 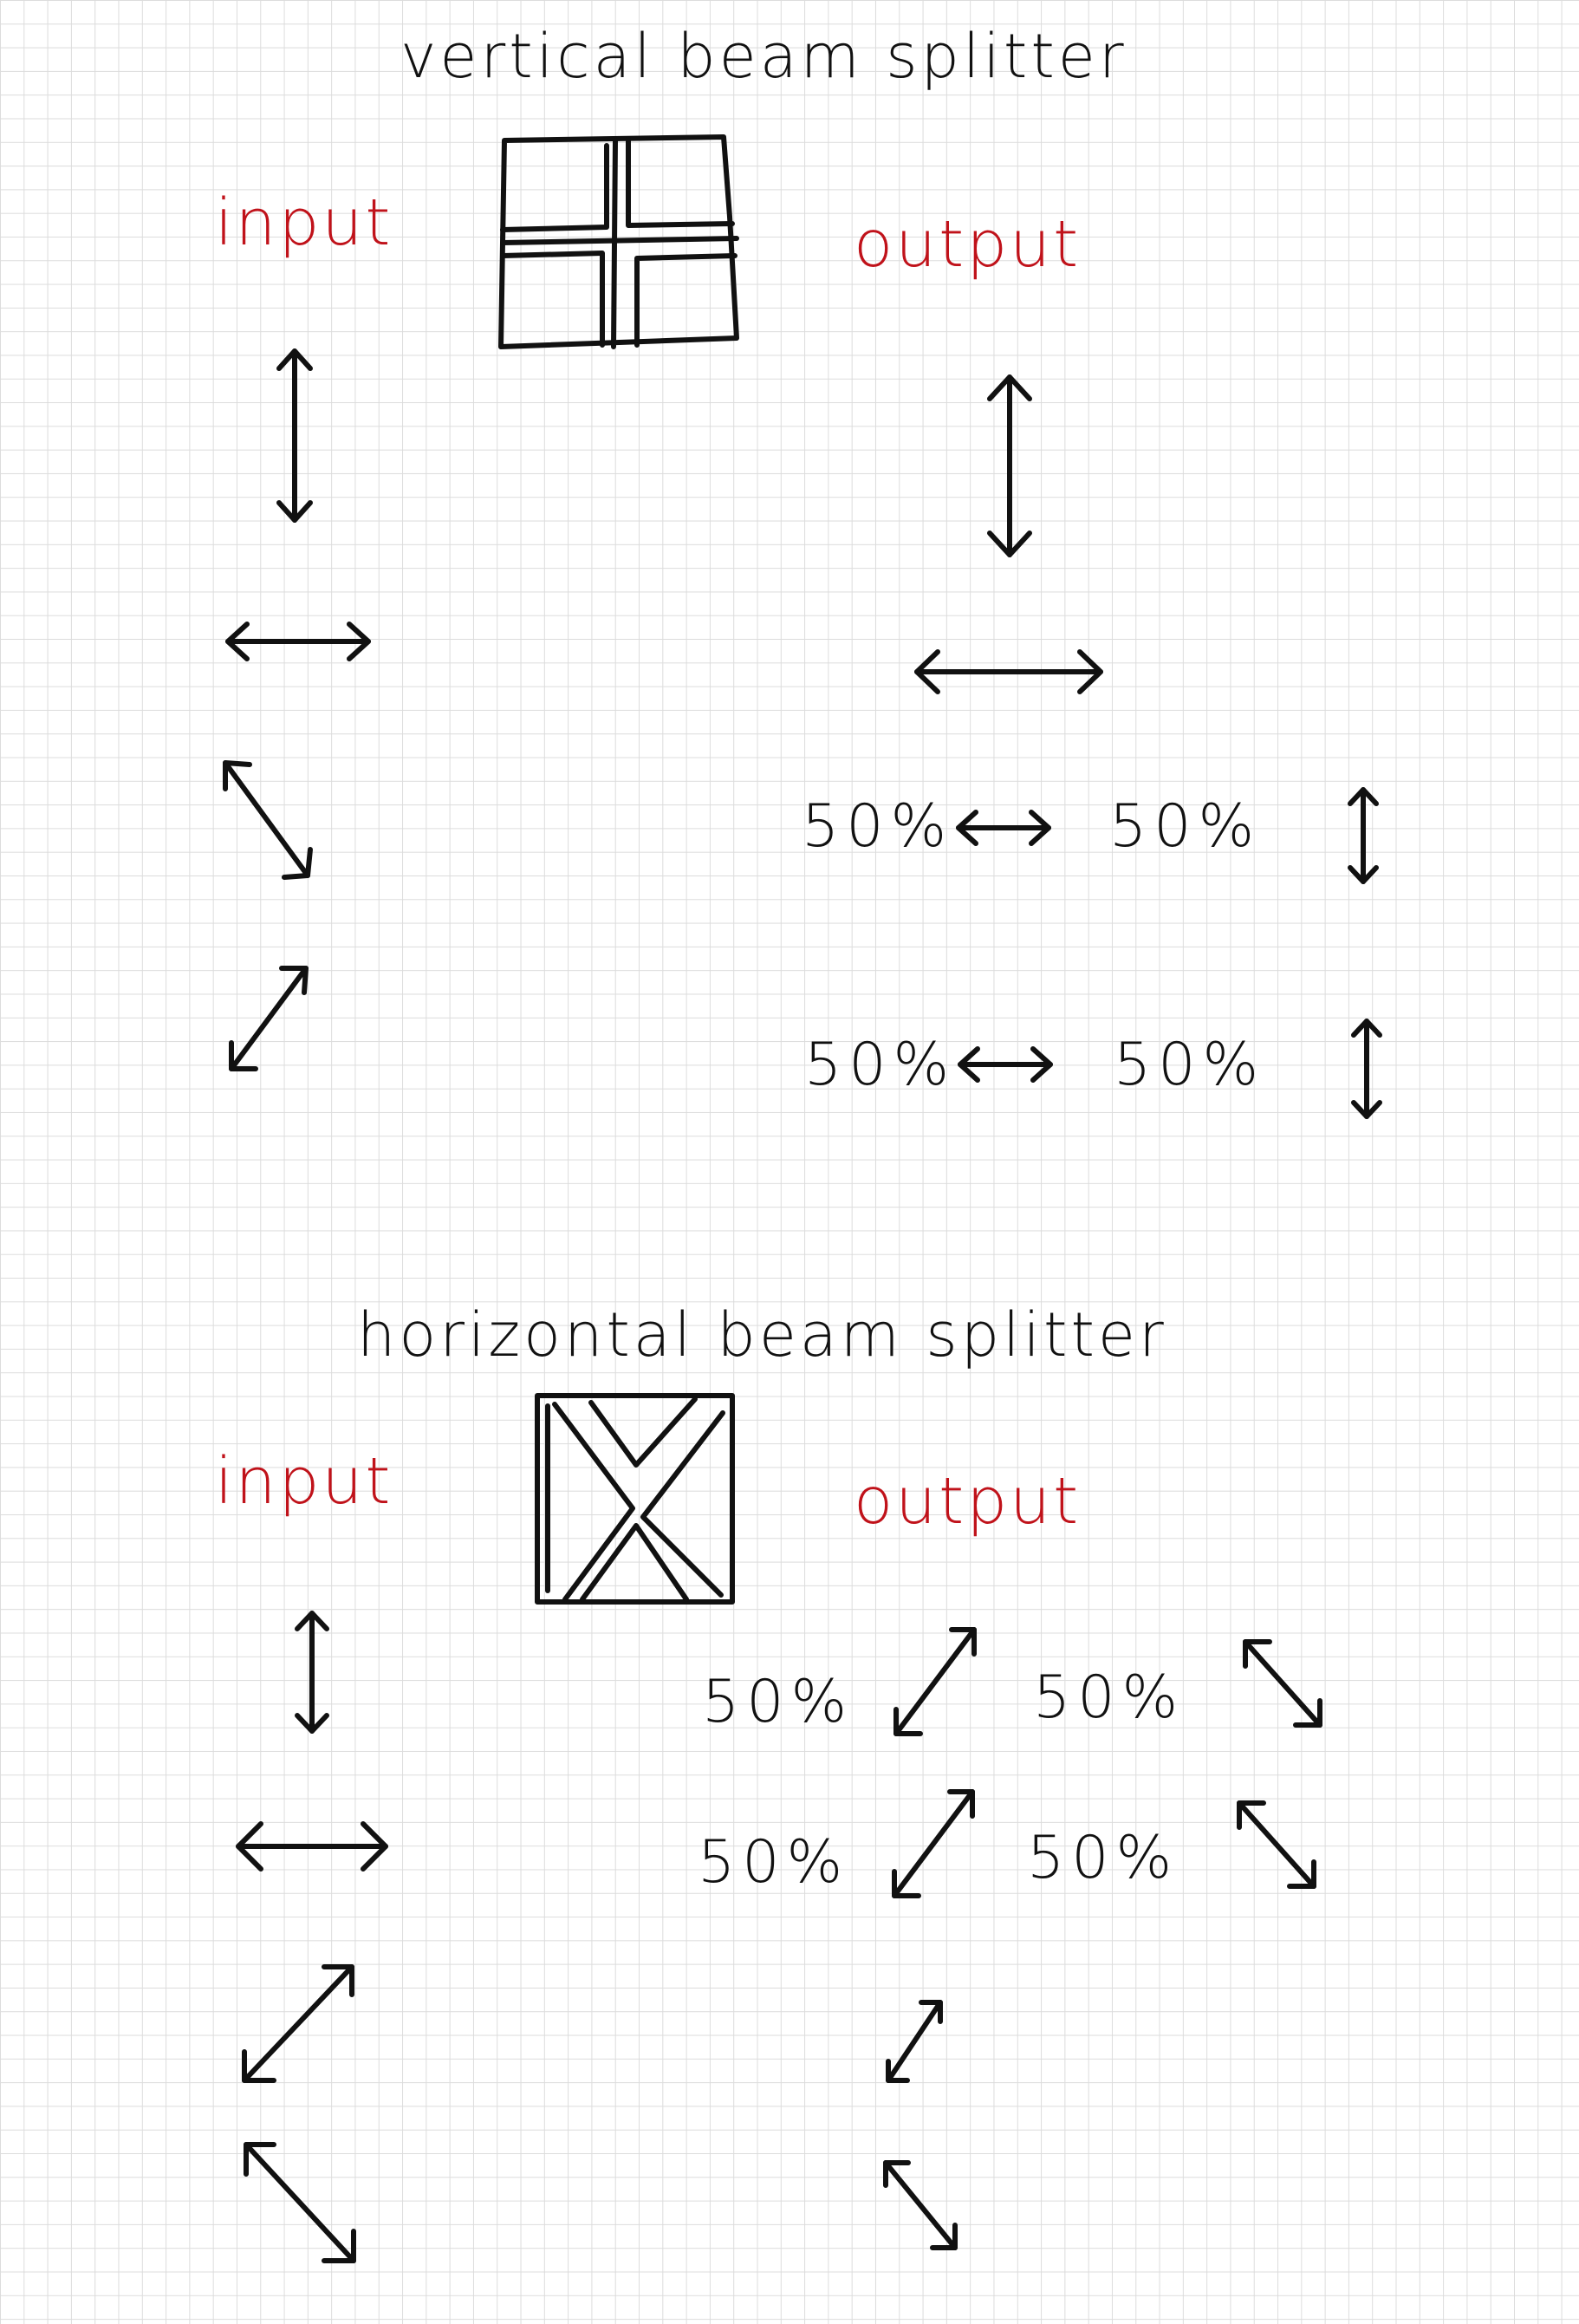 What do you see at coordinates (1010, 465) in the screenshot?
I see `vertical-output-vertical-icon` at bounding box center [1010, 465].